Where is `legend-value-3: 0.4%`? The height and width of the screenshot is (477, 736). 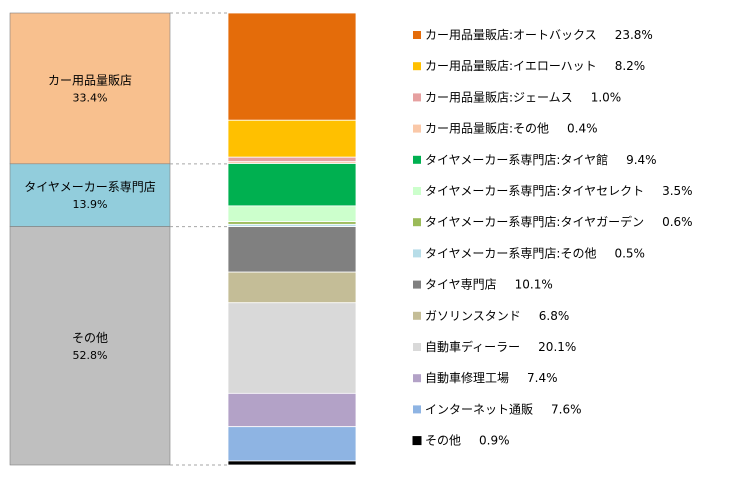
legend-value-3: 0.4% is located at coordinates (582, 129).